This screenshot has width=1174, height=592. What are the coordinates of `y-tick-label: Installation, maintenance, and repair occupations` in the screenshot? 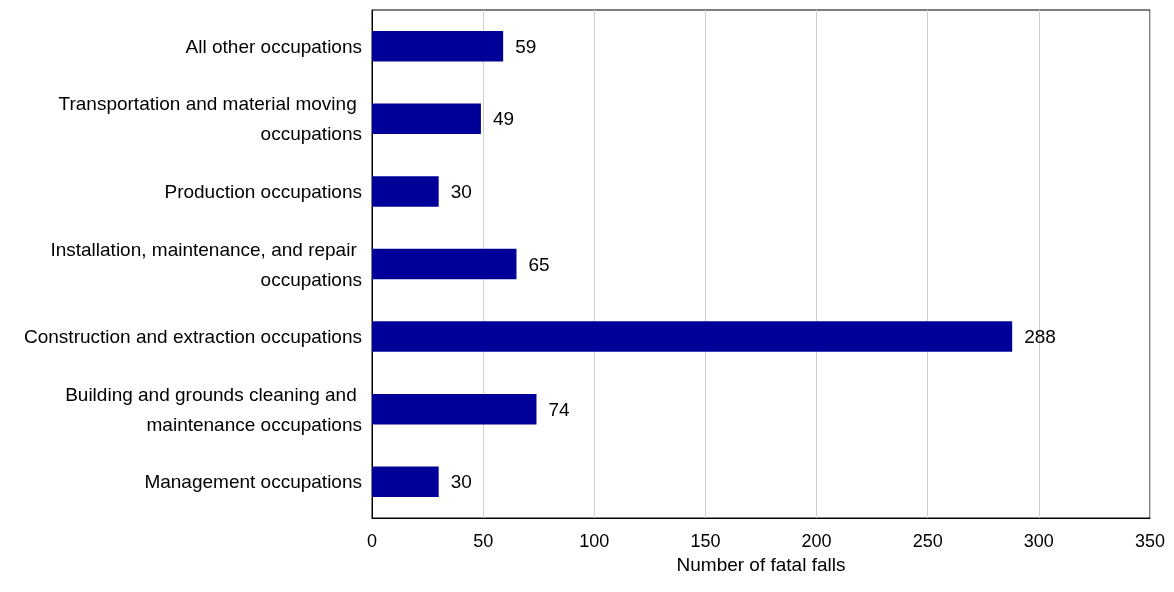 It's located at (206, 264).